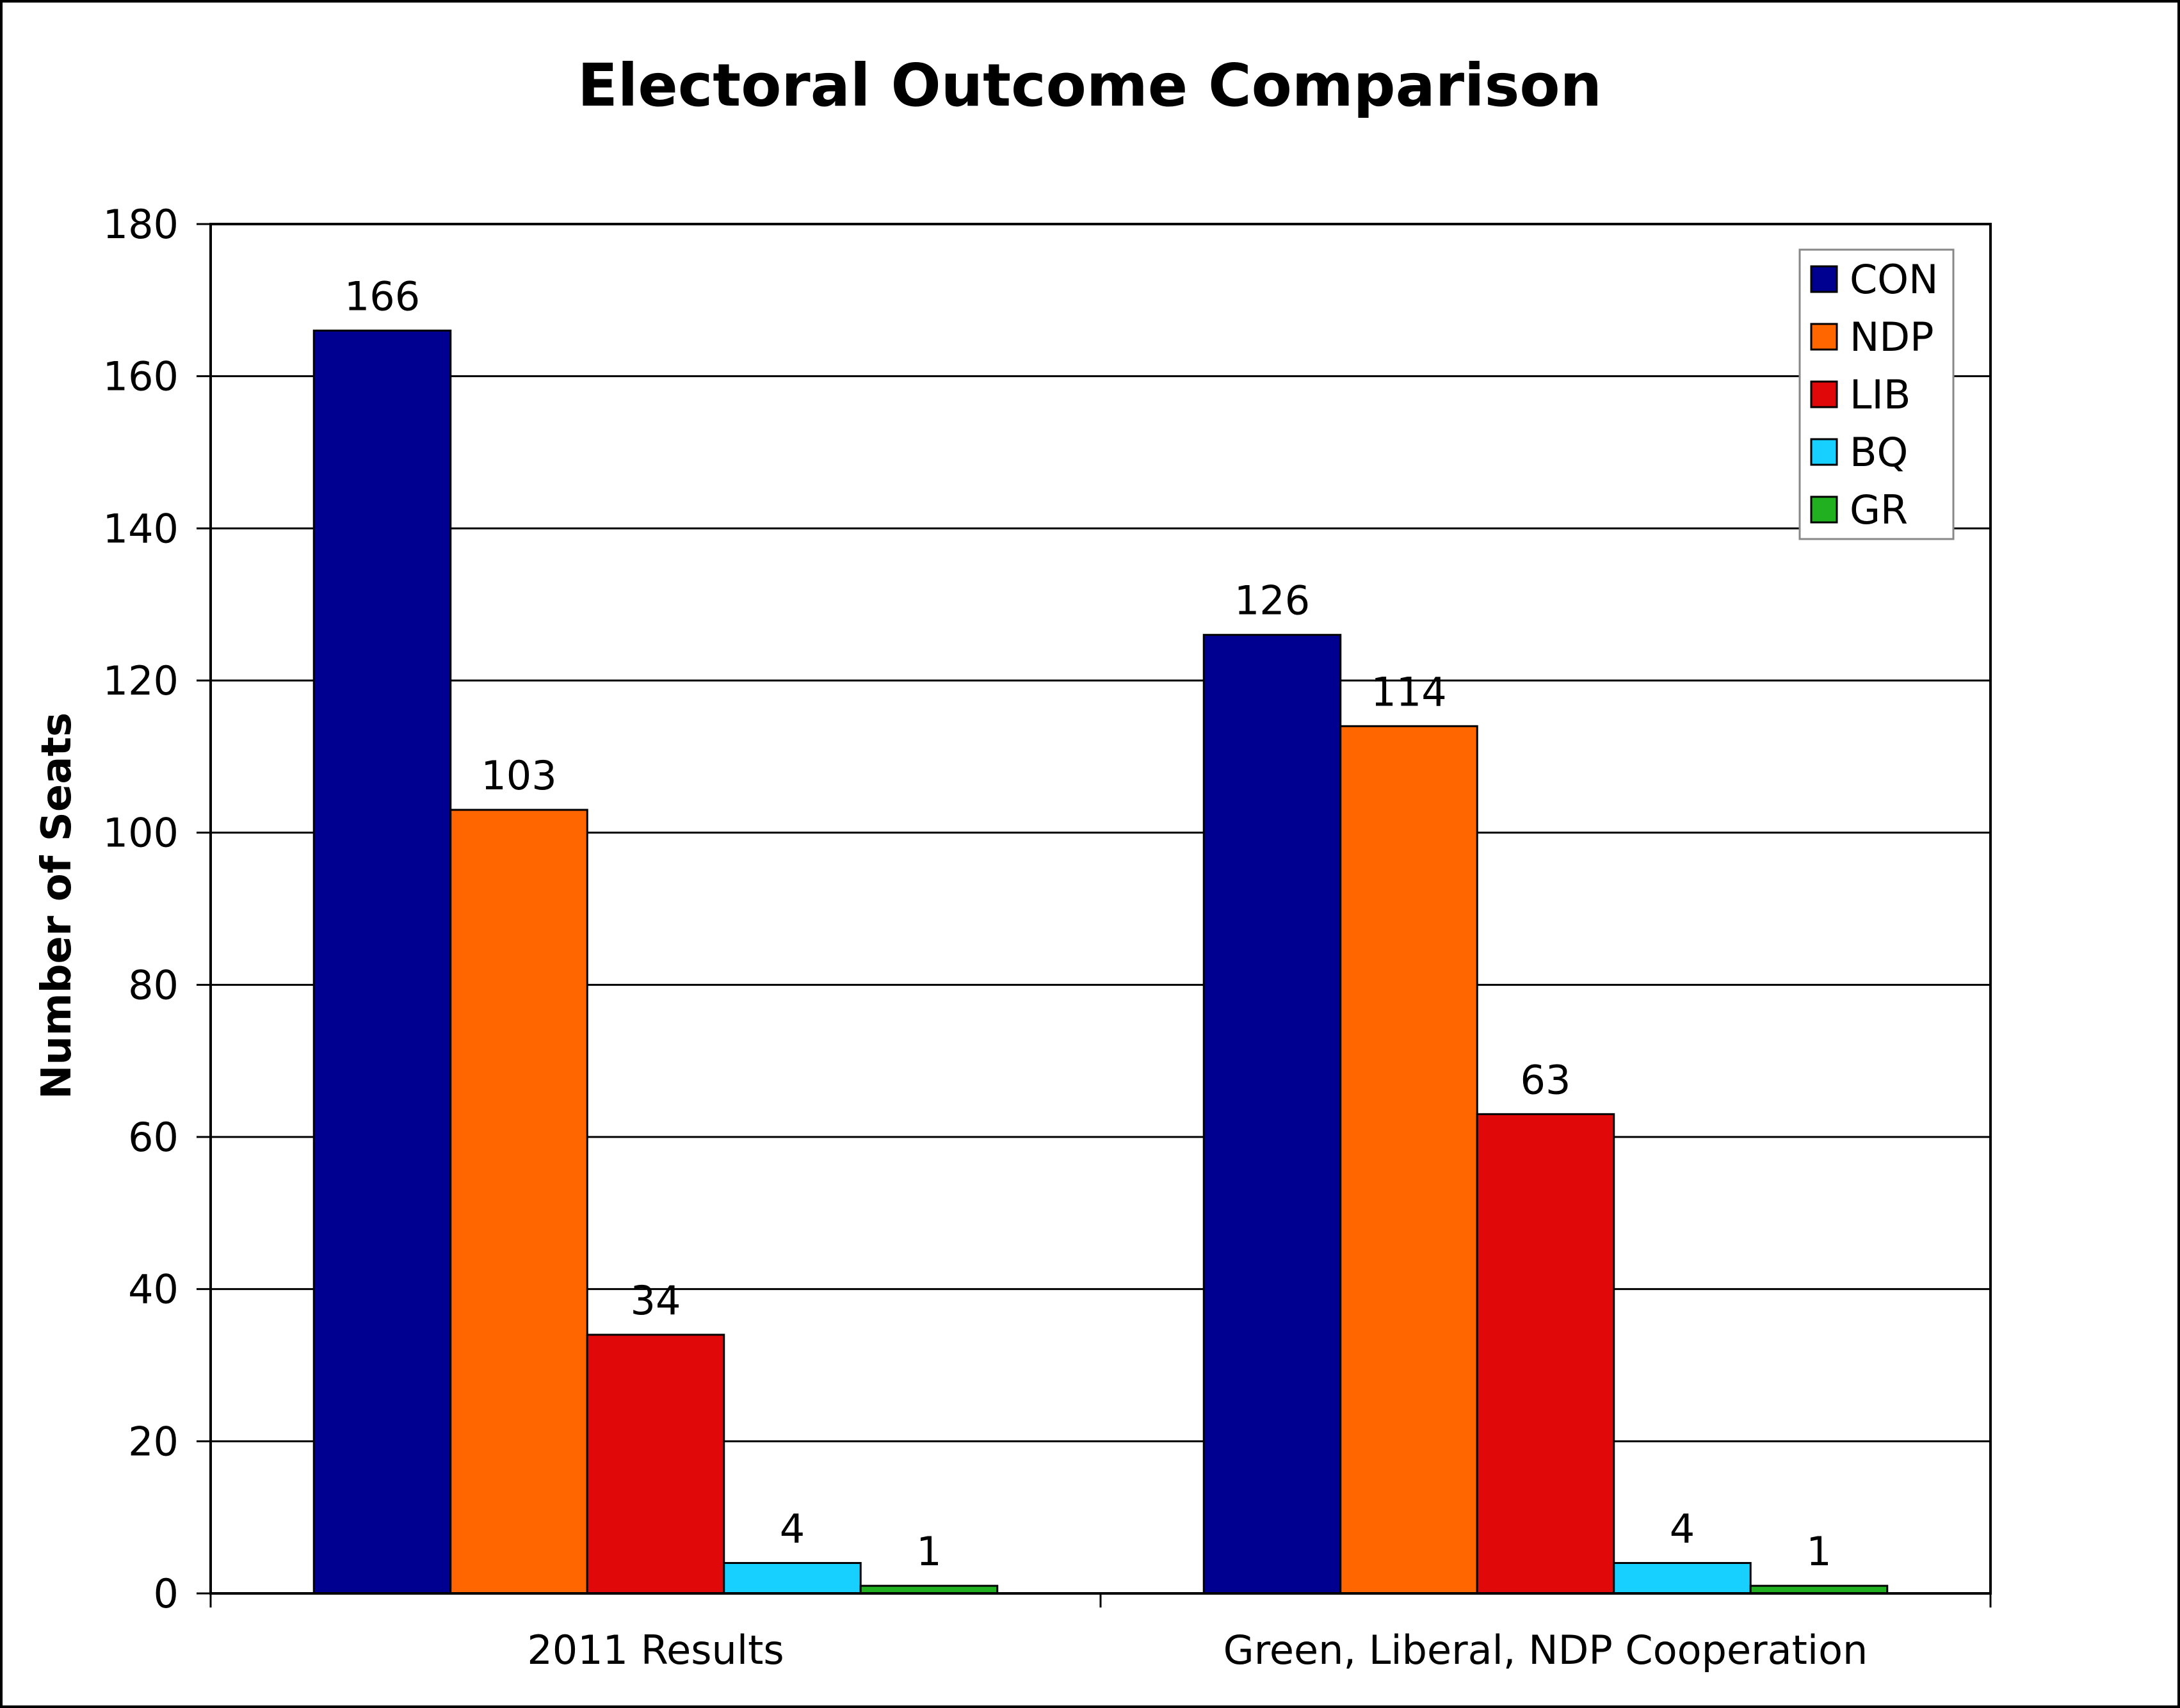 The image size is (2180, 1708). I want to click on y-tick-label: 180, so click(141, 224).